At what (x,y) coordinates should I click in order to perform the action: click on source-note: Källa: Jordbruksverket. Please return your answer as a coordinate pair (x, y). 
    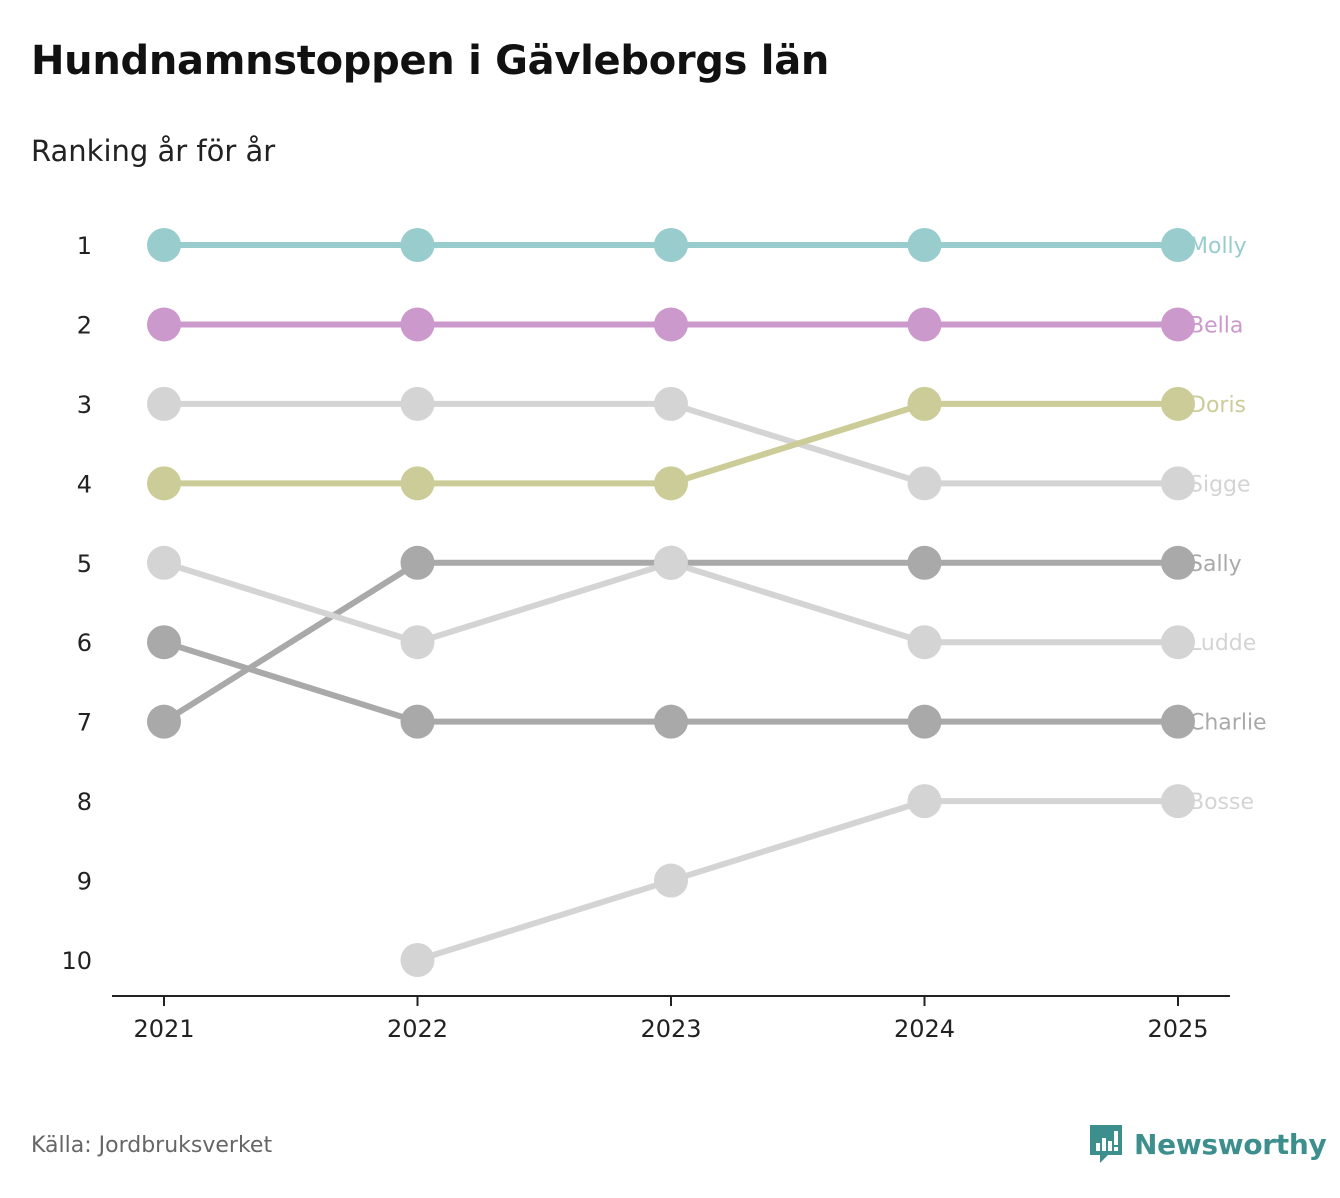
    Looking at the image, I should click on (152, 1145).